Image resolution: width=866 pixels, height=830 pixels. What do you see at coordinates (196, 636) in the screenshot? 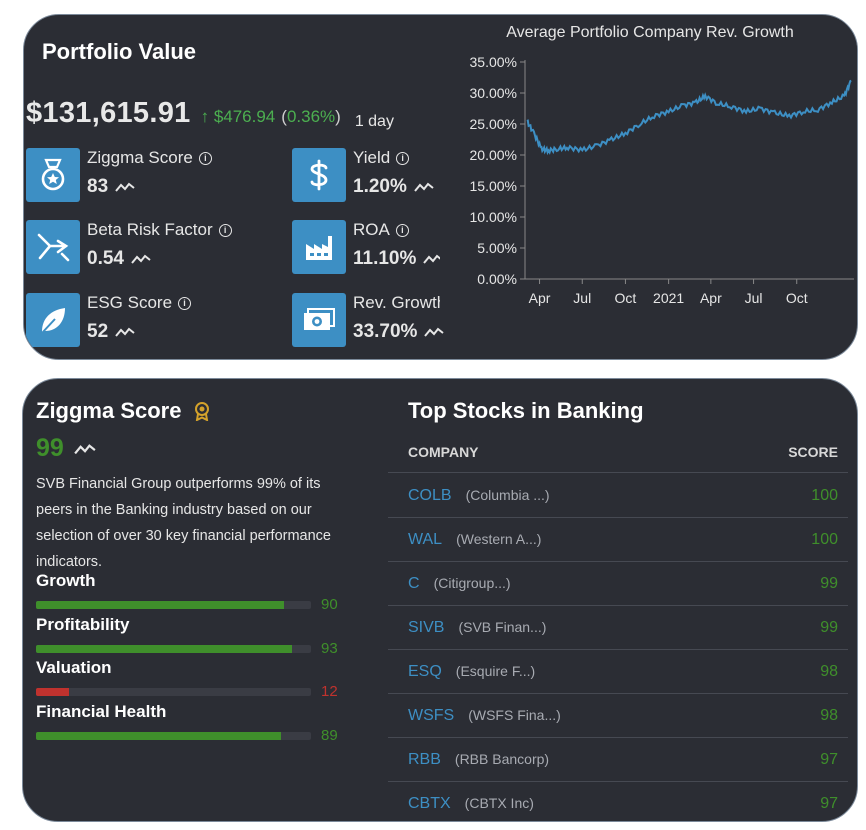
I see `score-bar-profitability: Profitability 93` at bounding box center [196, 636].